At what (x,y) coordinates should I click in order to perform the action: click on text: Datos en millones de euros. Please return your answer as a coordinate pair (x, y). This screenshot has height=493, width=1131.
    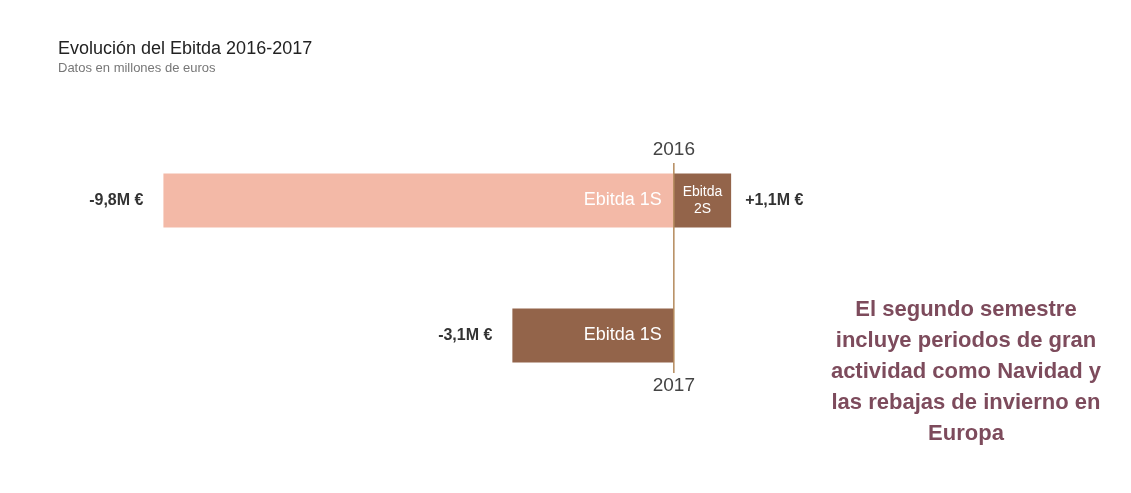
    Looking at the image, I should click on (137, 67).